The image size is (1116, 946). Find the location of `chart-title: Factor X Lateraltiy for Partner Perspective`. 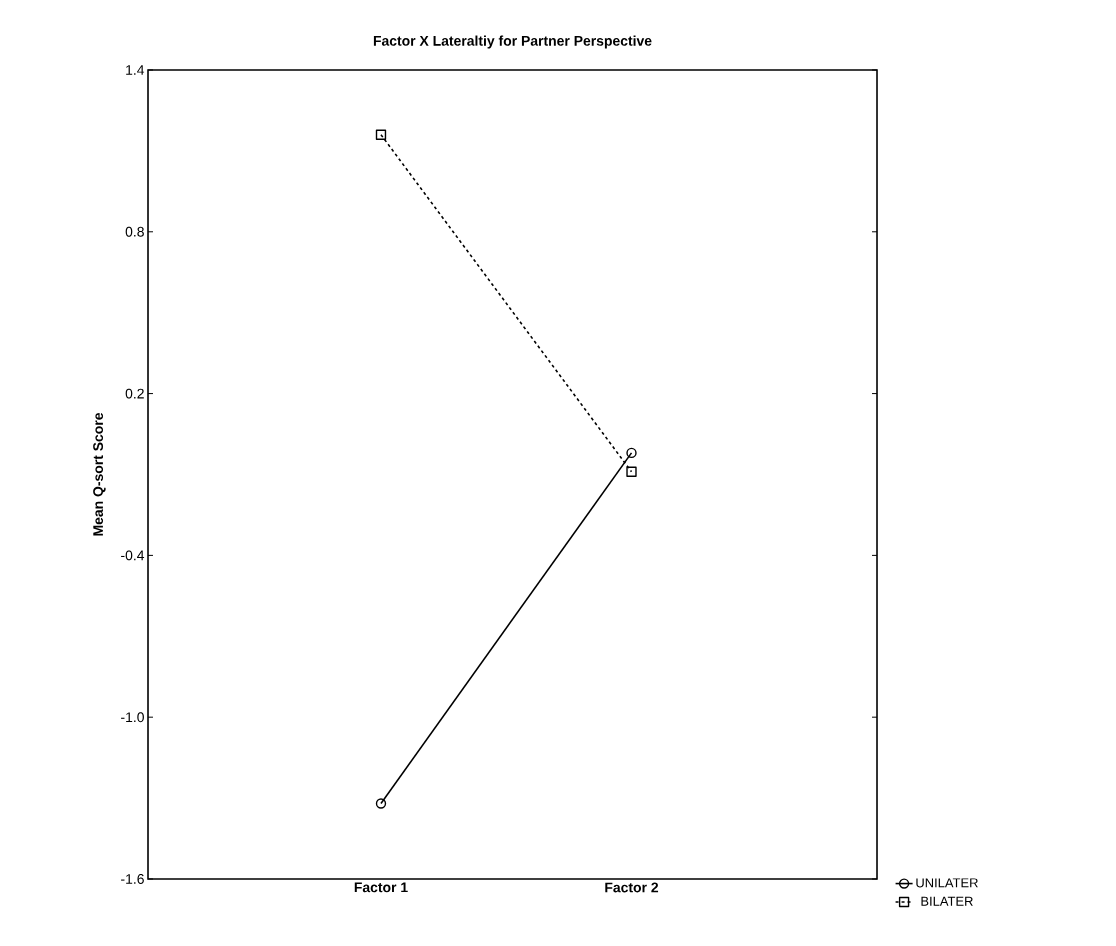

chart-title: Factor X Lateraltiy for Partner Perspective is located at coordinates (512, 42).